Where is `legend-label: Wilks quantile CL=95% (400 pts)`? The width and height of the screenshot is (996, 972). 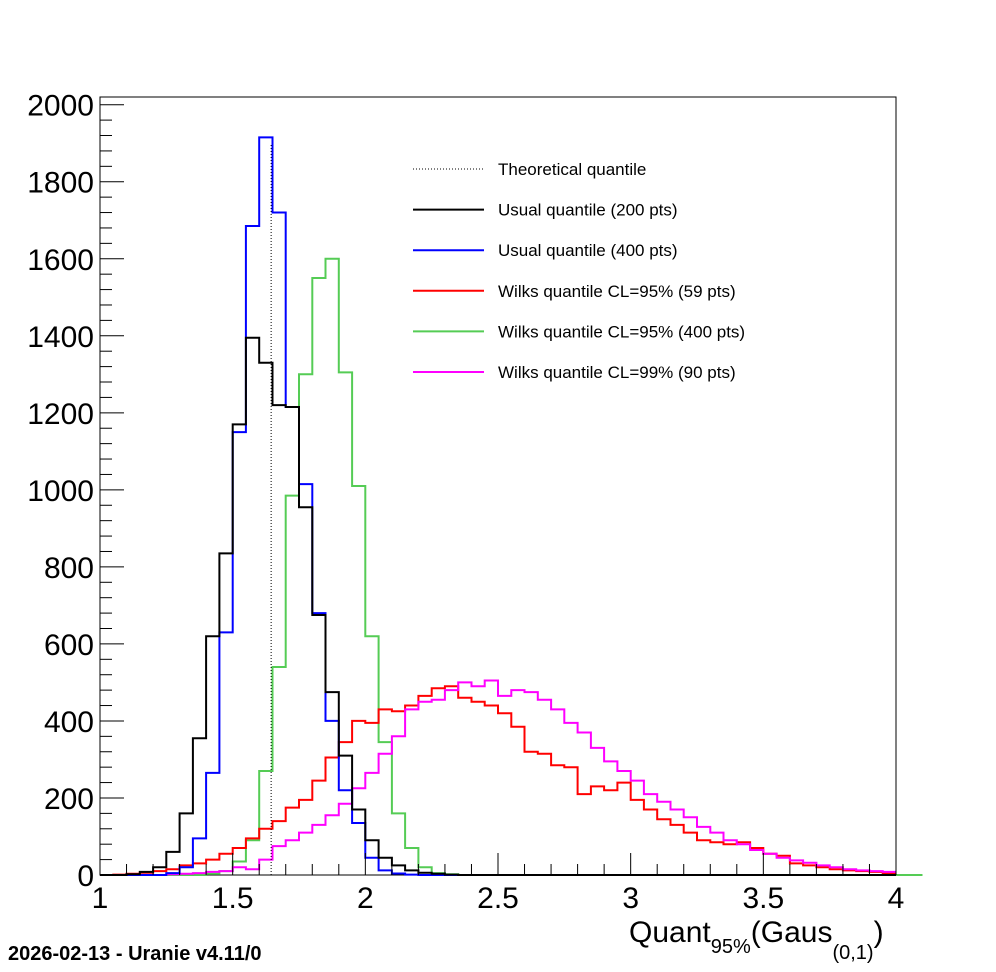
legend-label: Wilks quantile CL=95% (400 pts) is located at coordinates (621, 331).